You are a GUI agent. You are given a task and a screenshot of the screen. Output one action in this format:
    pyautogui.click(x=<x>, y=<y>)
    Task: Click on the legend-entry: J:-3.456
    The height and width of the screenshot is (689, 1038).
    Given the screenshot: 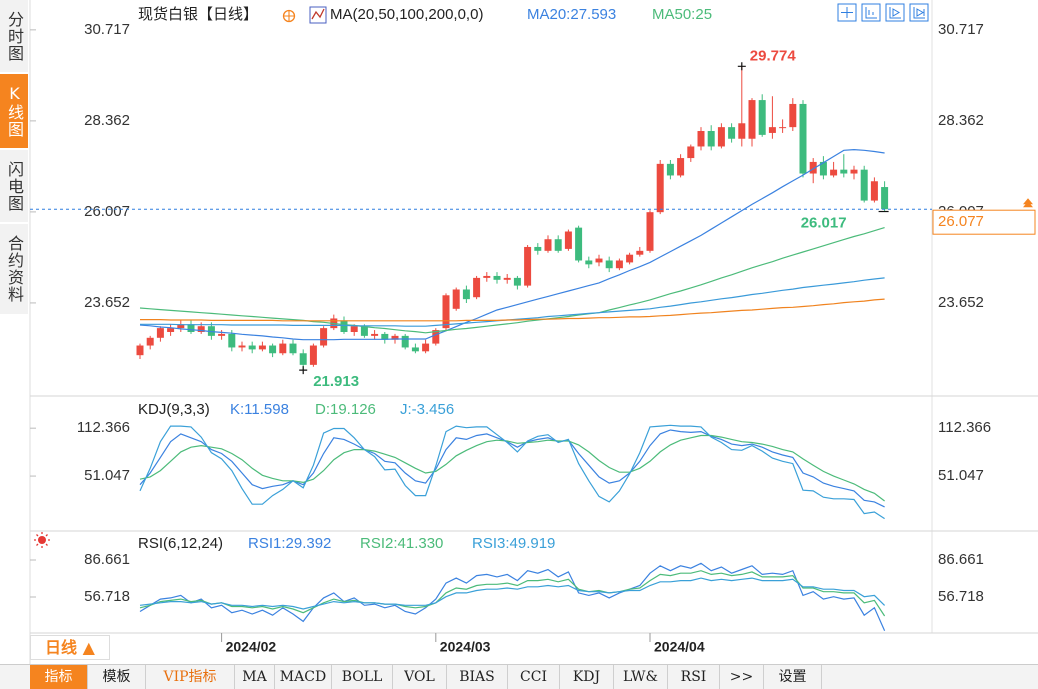 What is the action you would take?
    pyautogui.click(x=427, y=409)
    